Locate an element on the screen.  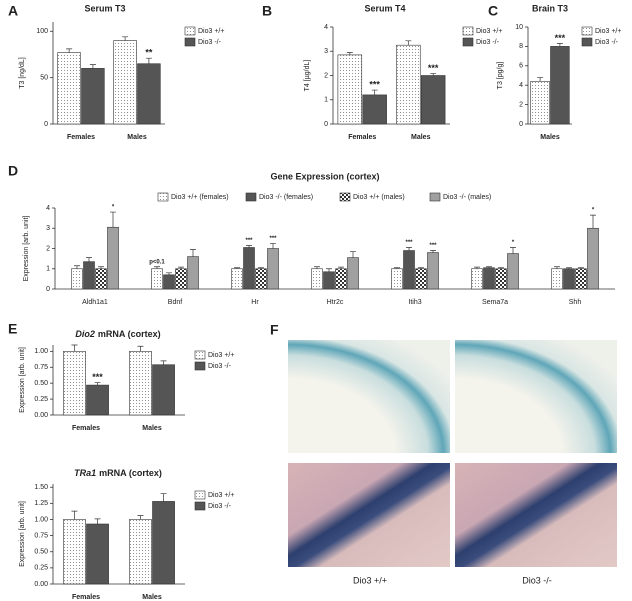
y-tick-label: 0.25 is located at coordinates (41, 399).